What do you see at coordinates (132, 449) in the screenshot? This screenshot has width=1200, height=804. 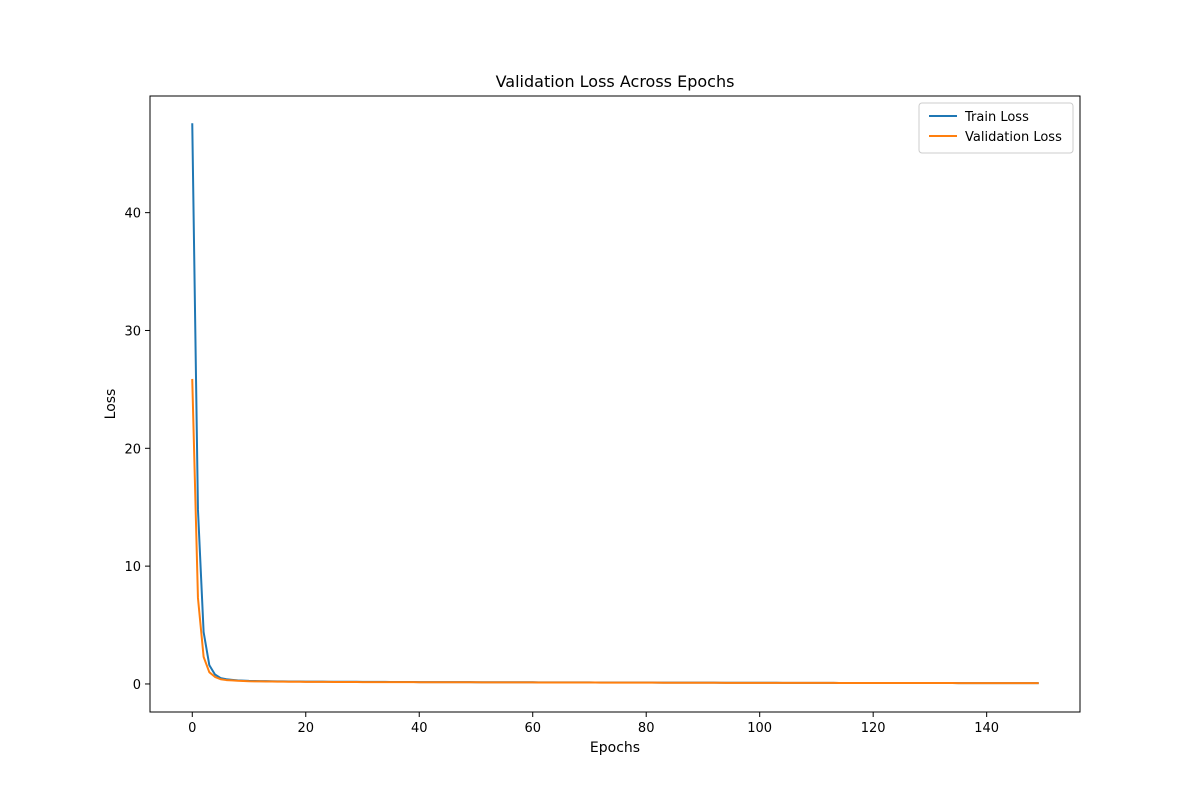 I see `y-tick-label-20: 20` at bounding box center [132, 449].